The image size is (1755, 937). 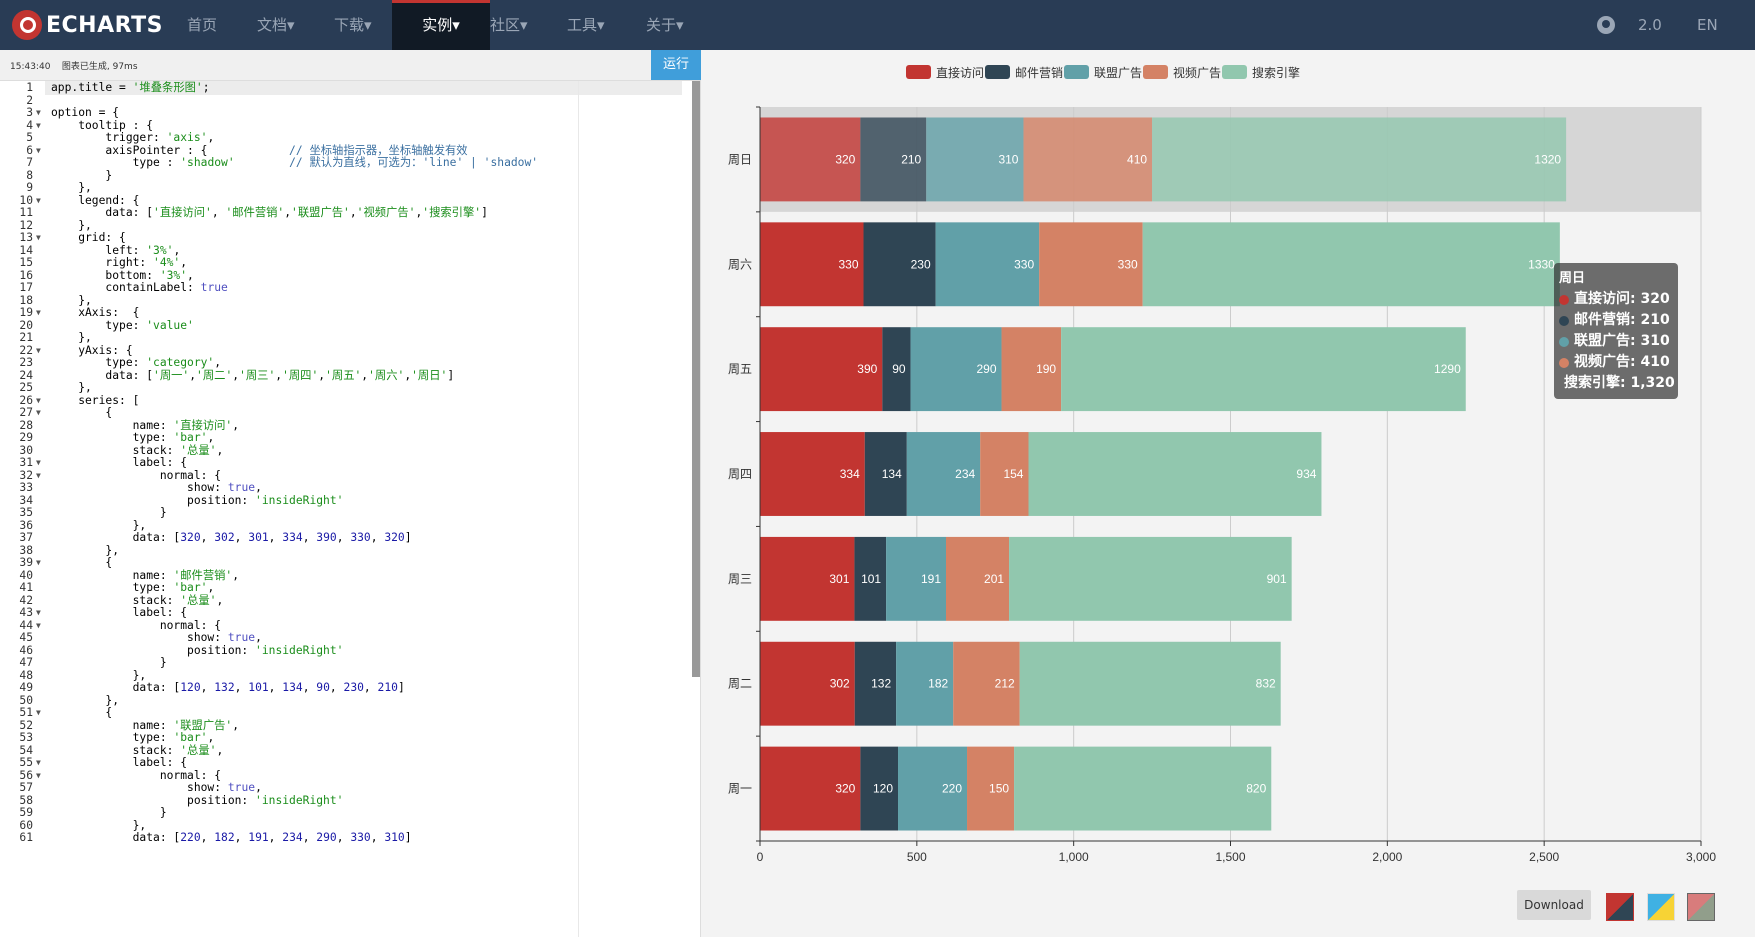 I want to click on x-tick-label: 2,000, so click(x=1387, y=857).